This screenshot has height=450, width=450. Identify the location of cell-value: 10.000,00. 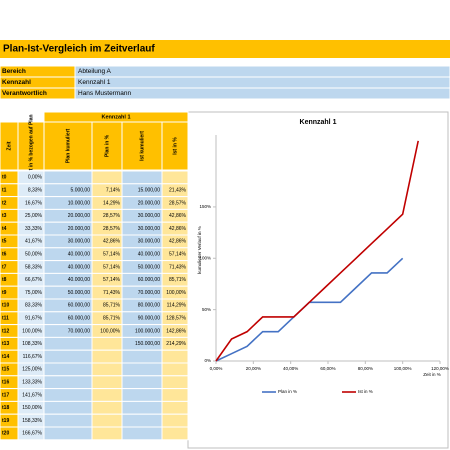
(79, 203).